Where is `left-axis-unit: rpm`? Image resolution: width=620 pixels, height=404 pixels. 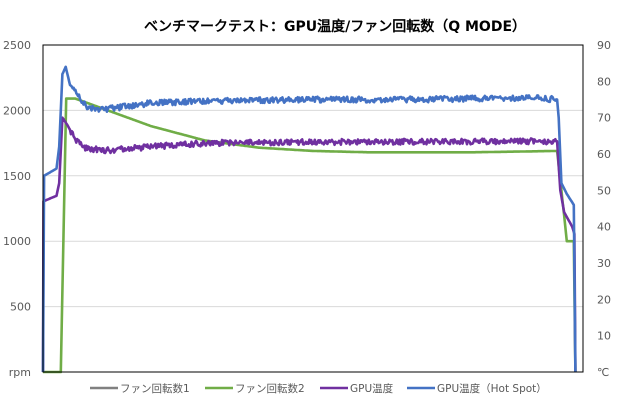
left-axis-unit: rpm is located at coordinates (20, 372).